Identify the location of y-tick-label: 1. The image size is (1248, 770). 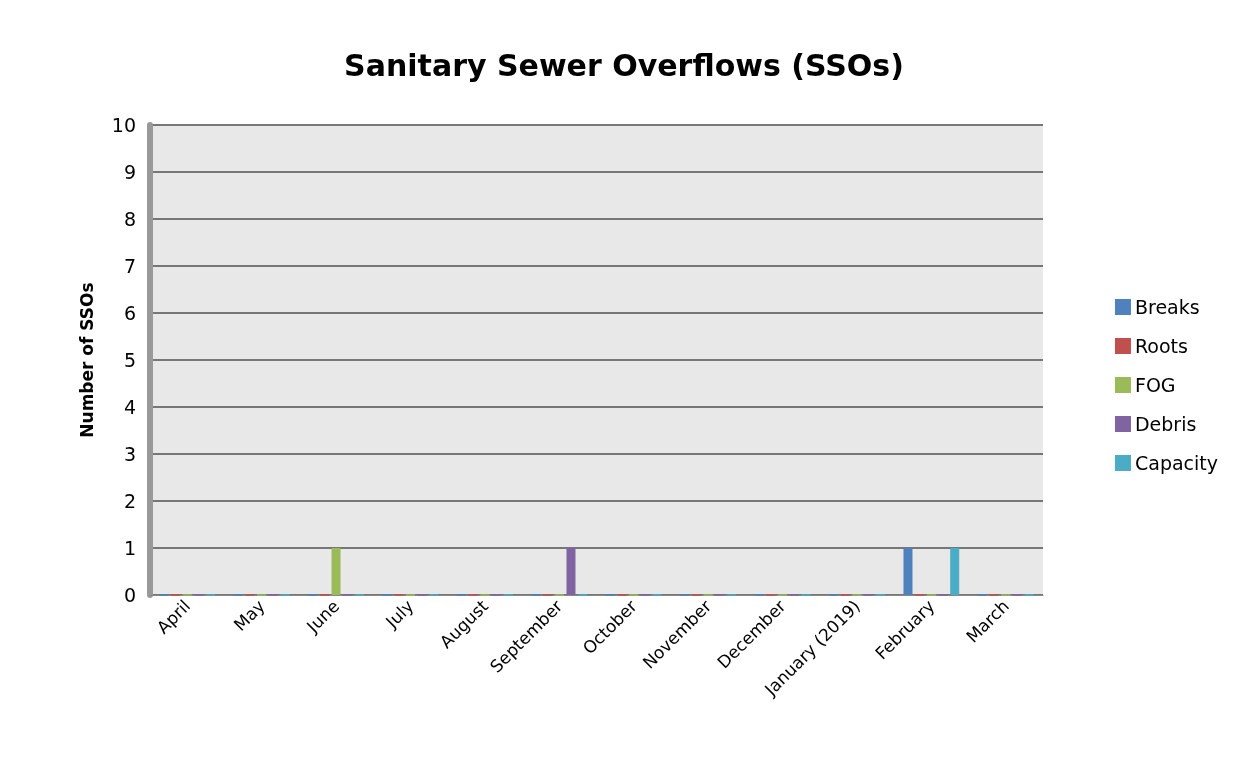
(129, 548).